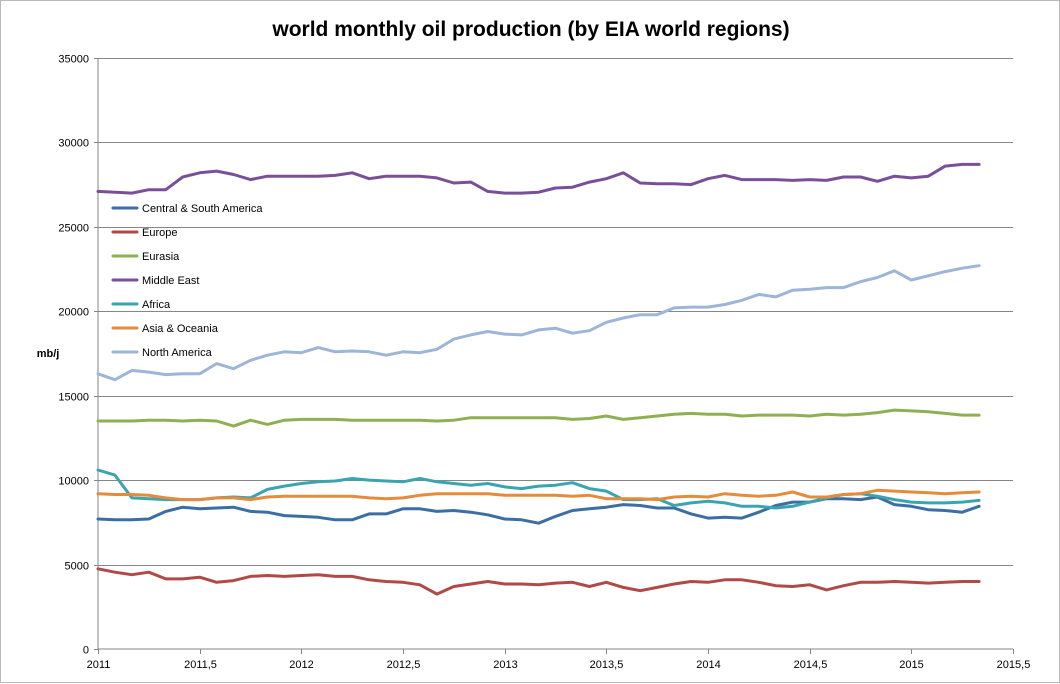 The width and height of the screenshot is (1060, 684). I want to click on x-tick-label: 2012,5, so click(404, 665).